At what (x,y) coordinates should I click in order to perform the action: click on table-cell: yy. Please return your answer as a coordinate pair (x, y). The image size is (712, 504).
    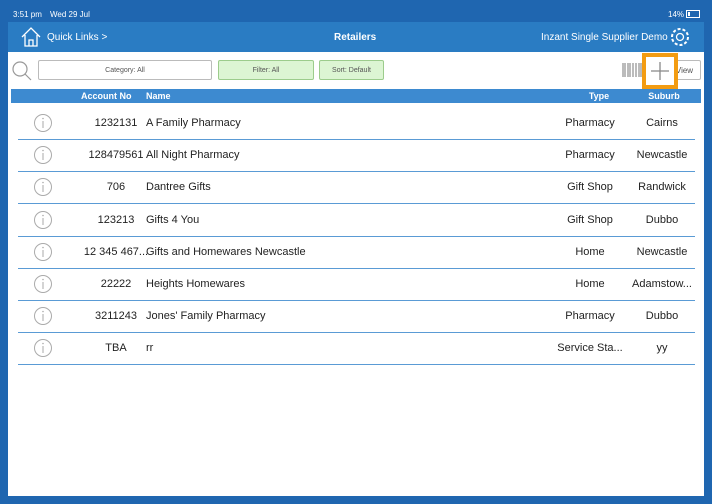
    Looking at the image, I should click on (662, 348).